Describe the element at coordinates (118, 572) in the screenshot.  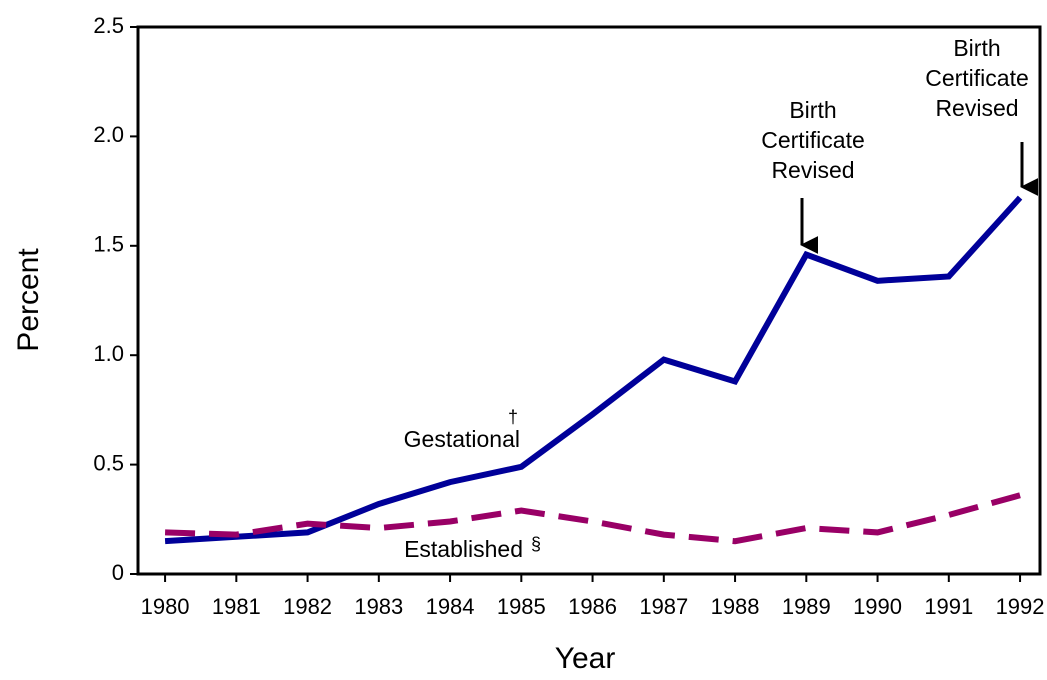
I see `y-tick-label: 0` at that location.